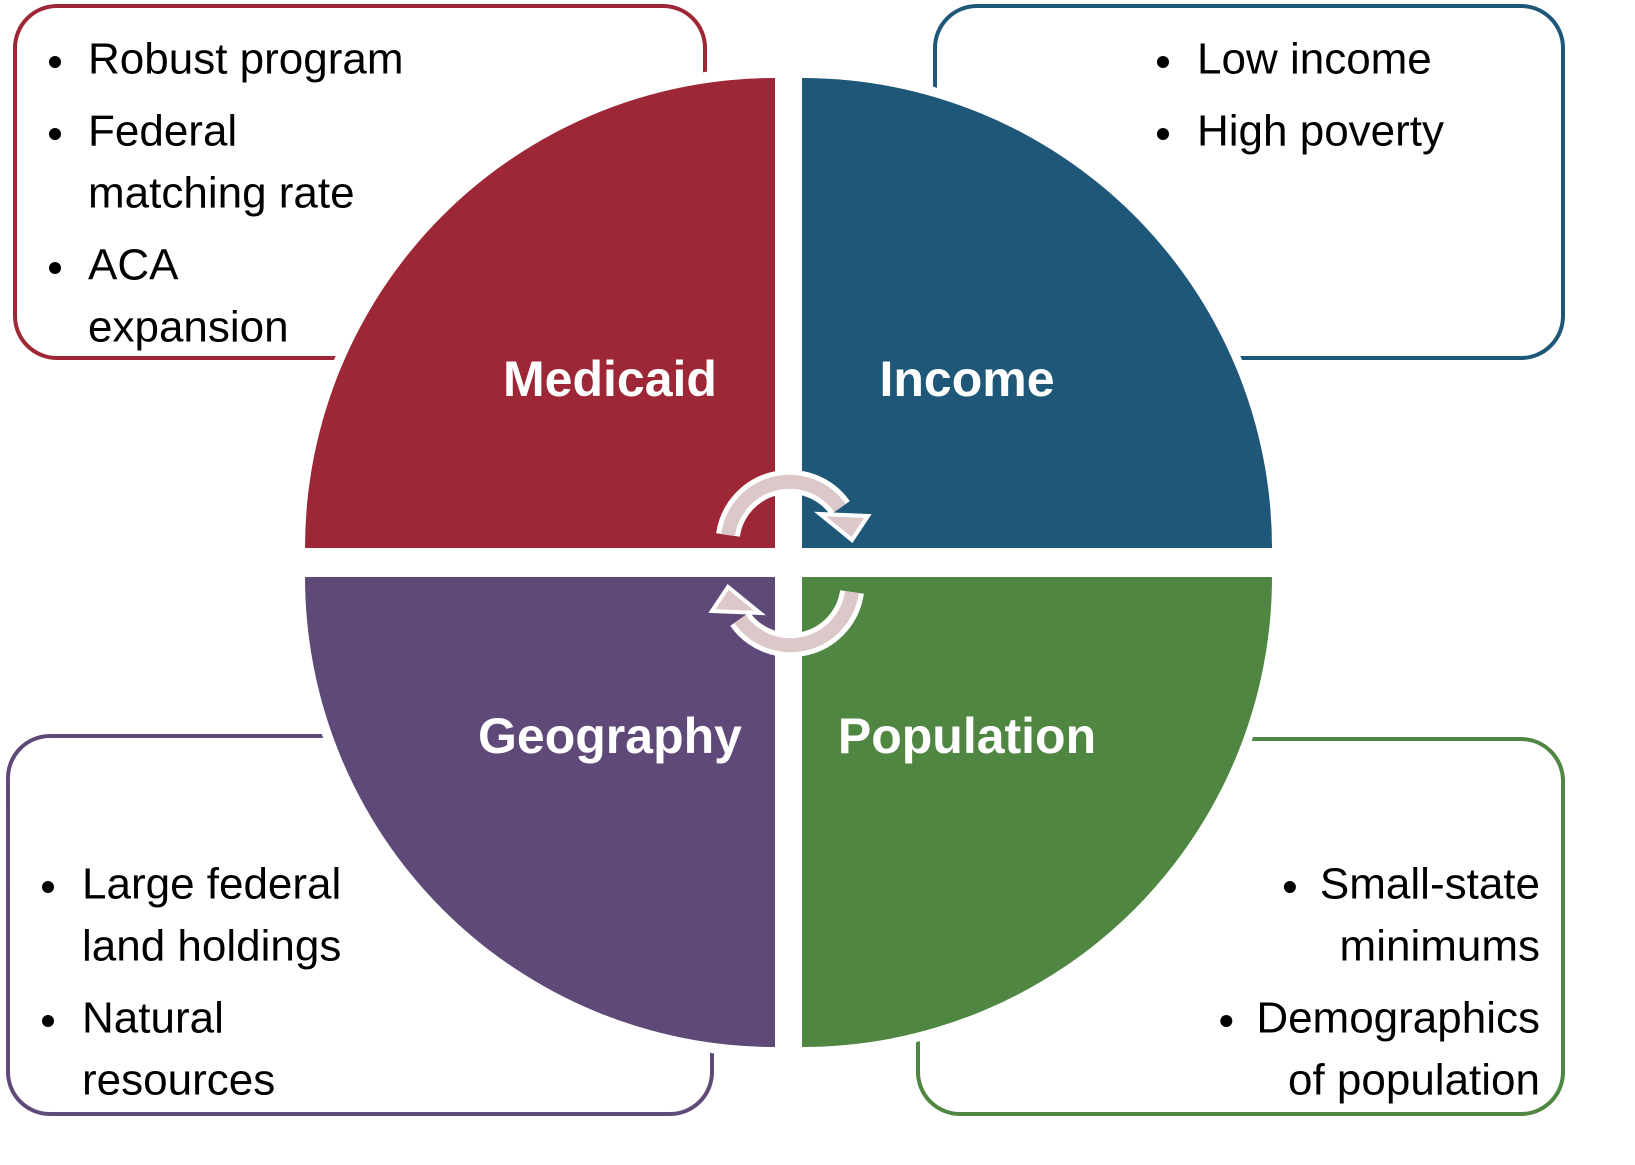 Image resolution: width=1635 pixels, height=1165 pixels. Describe the element at coordinates (1320, 131) in the screenshot. I see `bullet-text: High poverty` at that location.